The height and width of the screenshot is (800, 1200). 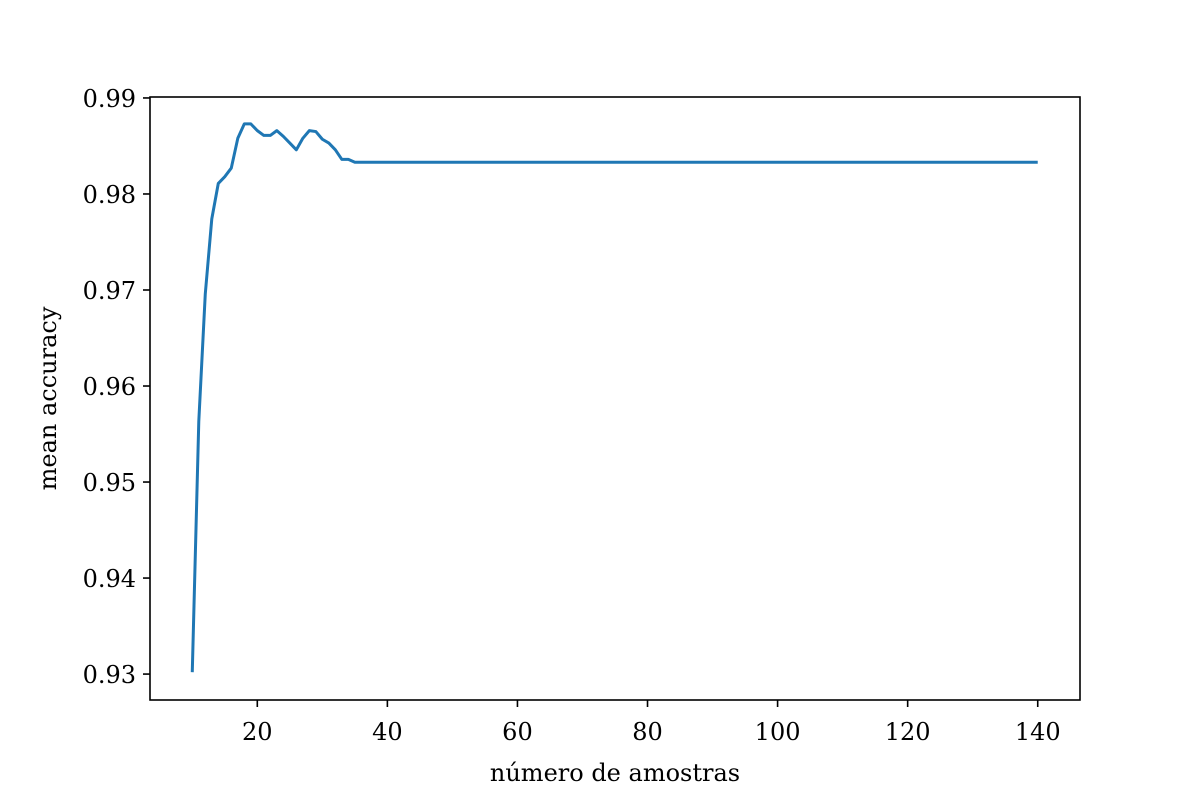 What do you see at coordinates (778, 732) in the screenshot?
I see `x-tick-label: 100` at bounding box center [778, 732].